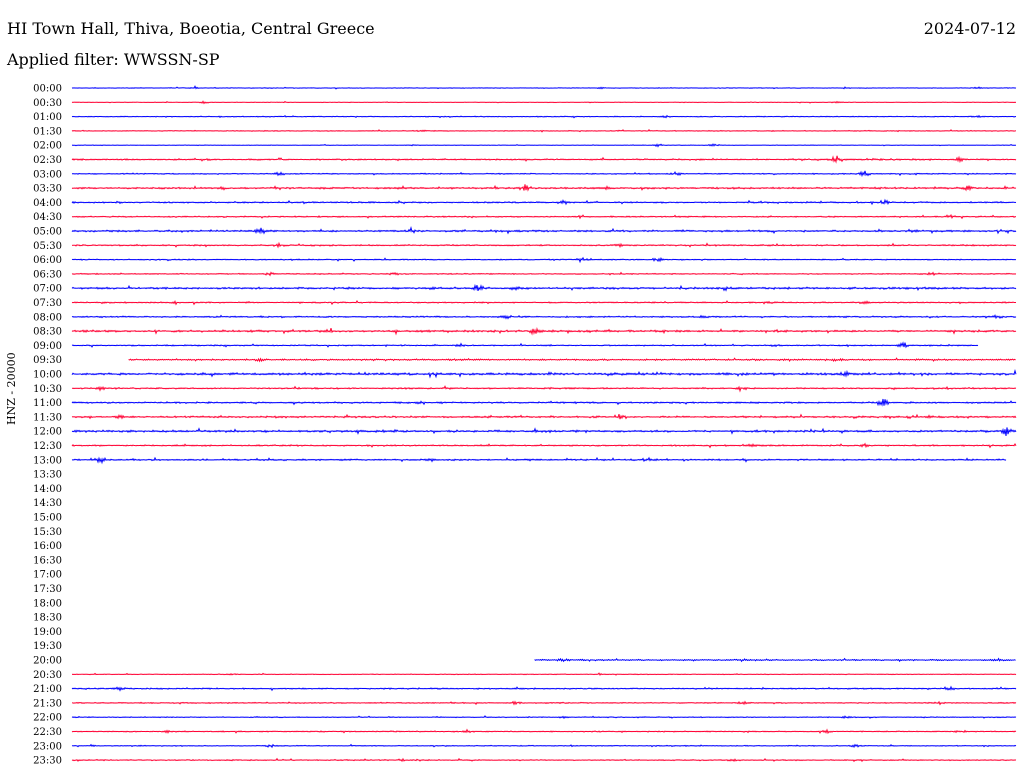 Image resolution: width=1024 pixels, height=780 pixels. Describe the element at coordinates (47, 260) in the screenshot. I see `time-tick-0600: 06:00` at that location.